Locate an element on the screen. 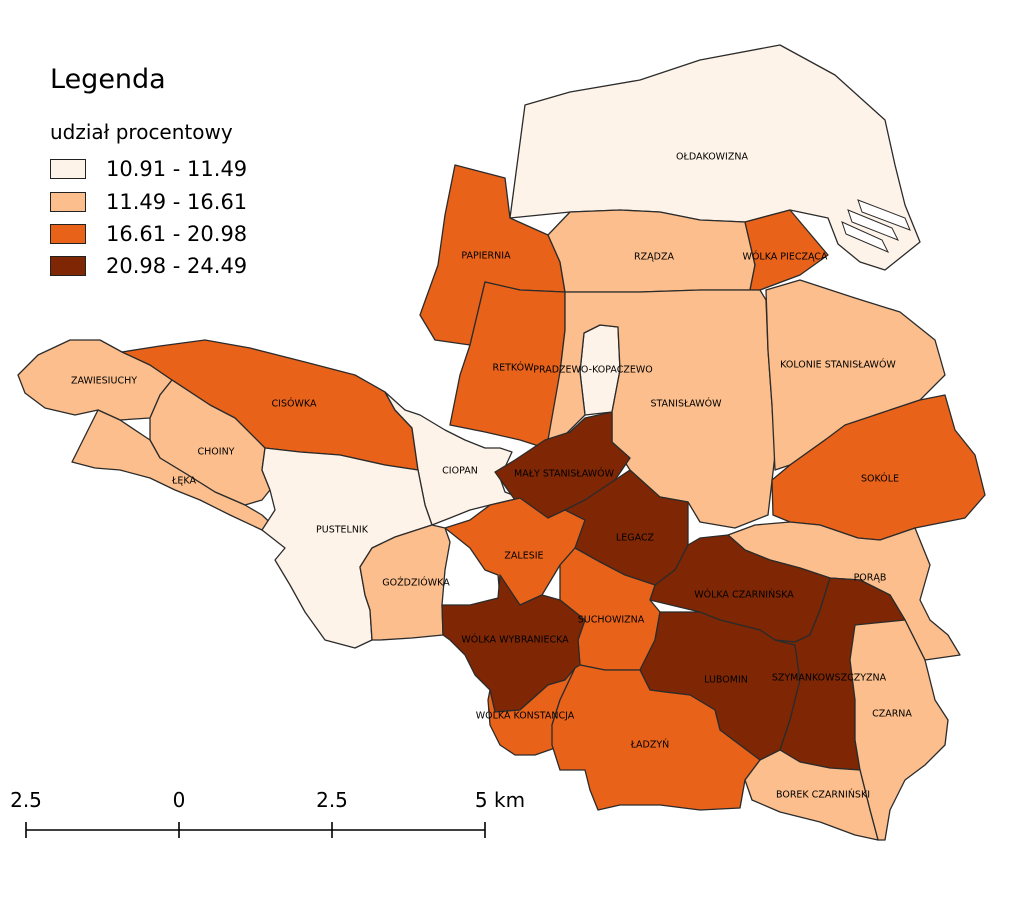  region-ladzyn is located at coordinates (656, 737).